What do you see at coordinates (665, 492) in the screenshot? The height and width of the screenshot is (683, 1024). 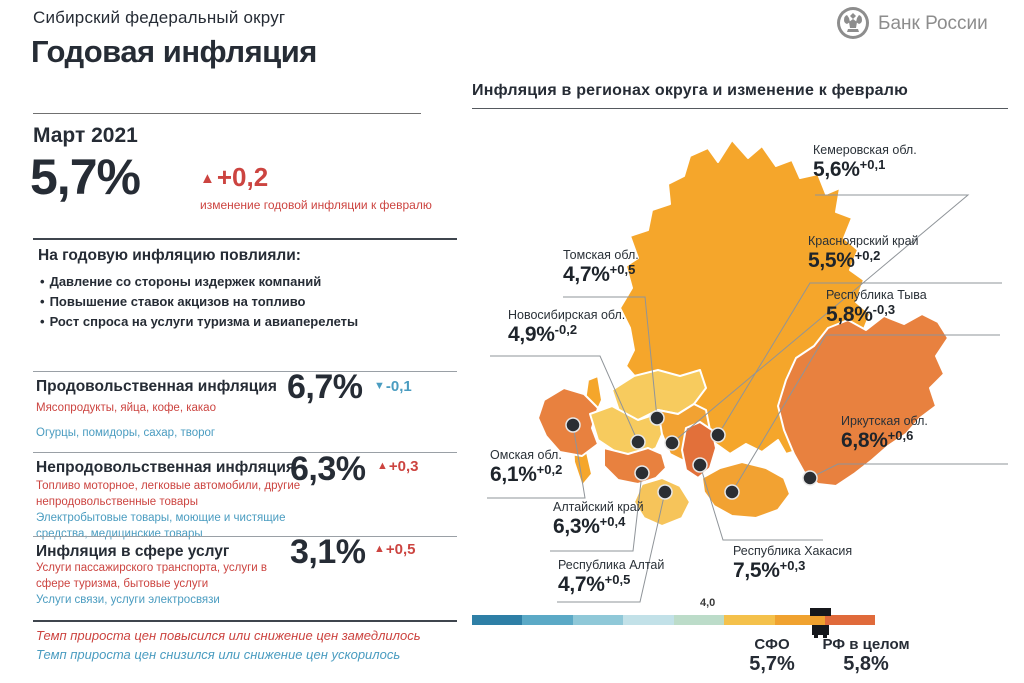 I see `dot-rep-altai` at bounding box center [665, 492].